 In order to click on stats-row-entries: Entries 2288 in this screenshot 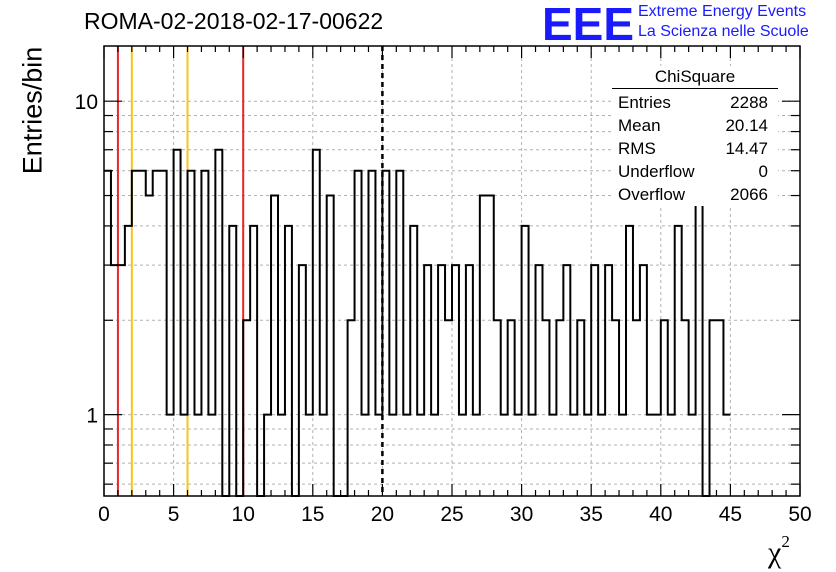, I will do `click(695, 102)`.